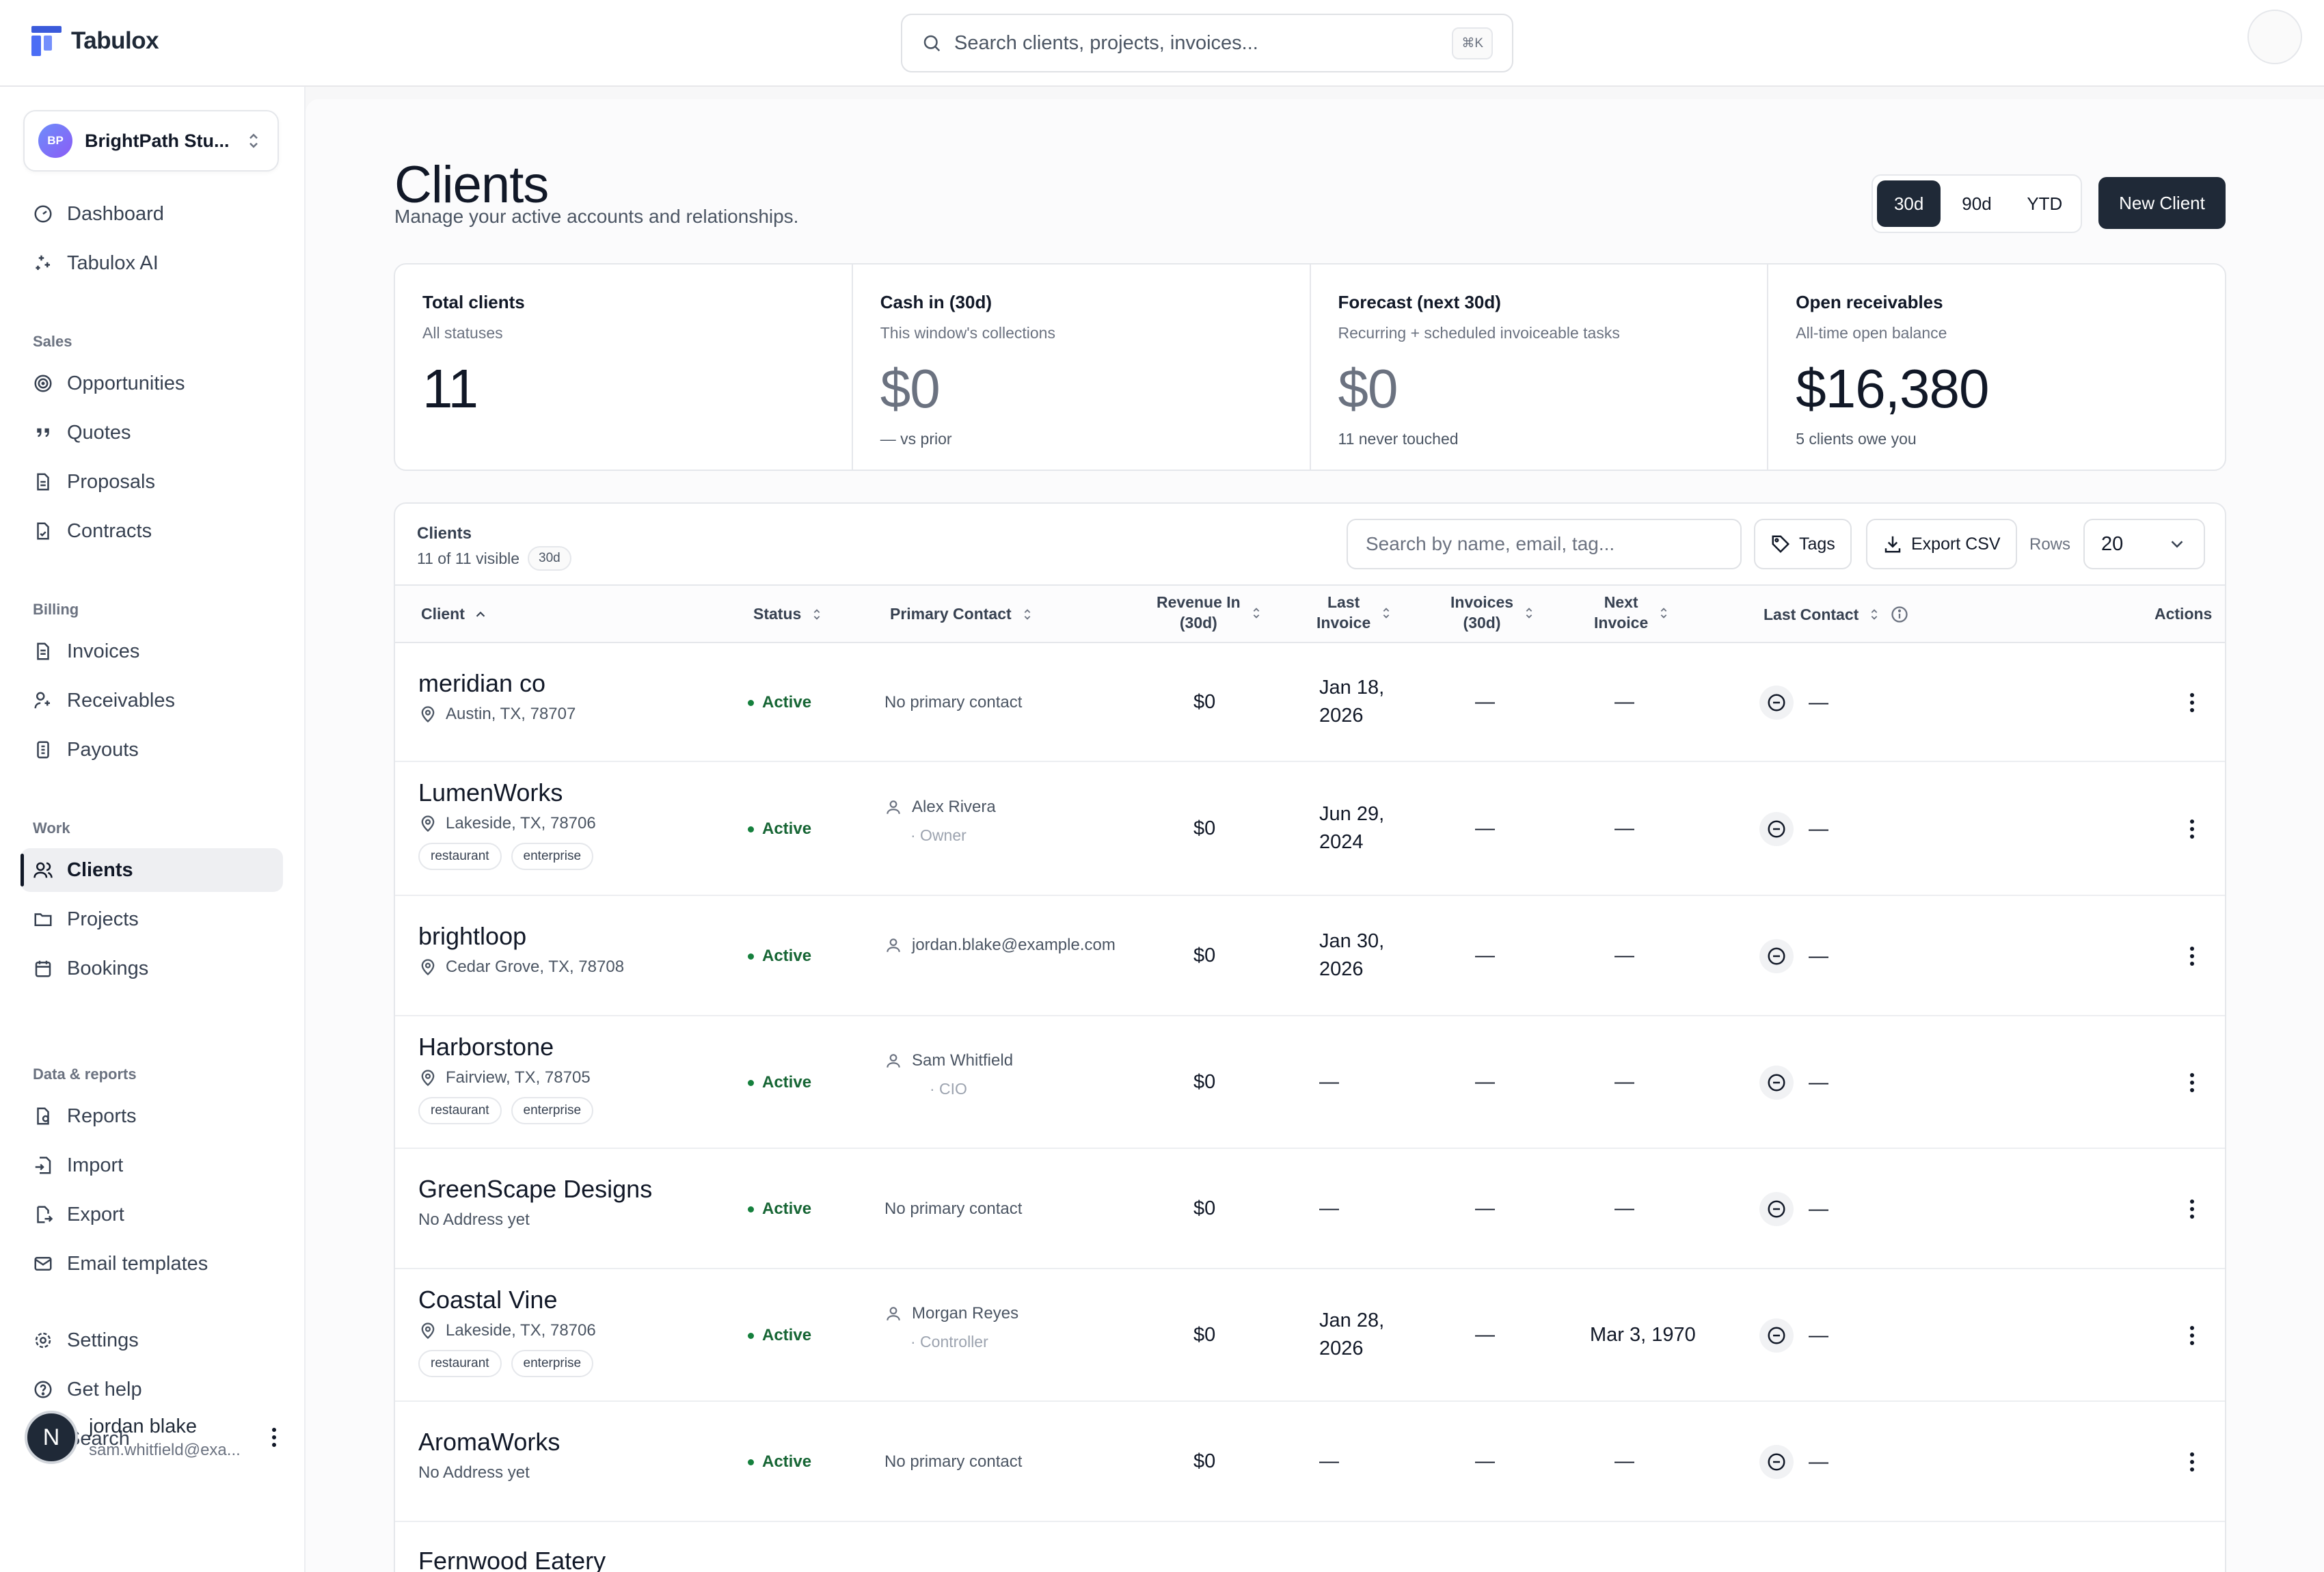 The image size is (2324, 1572). I want to click on table-row: Fernwood Eatery, so click(1310, 1547).